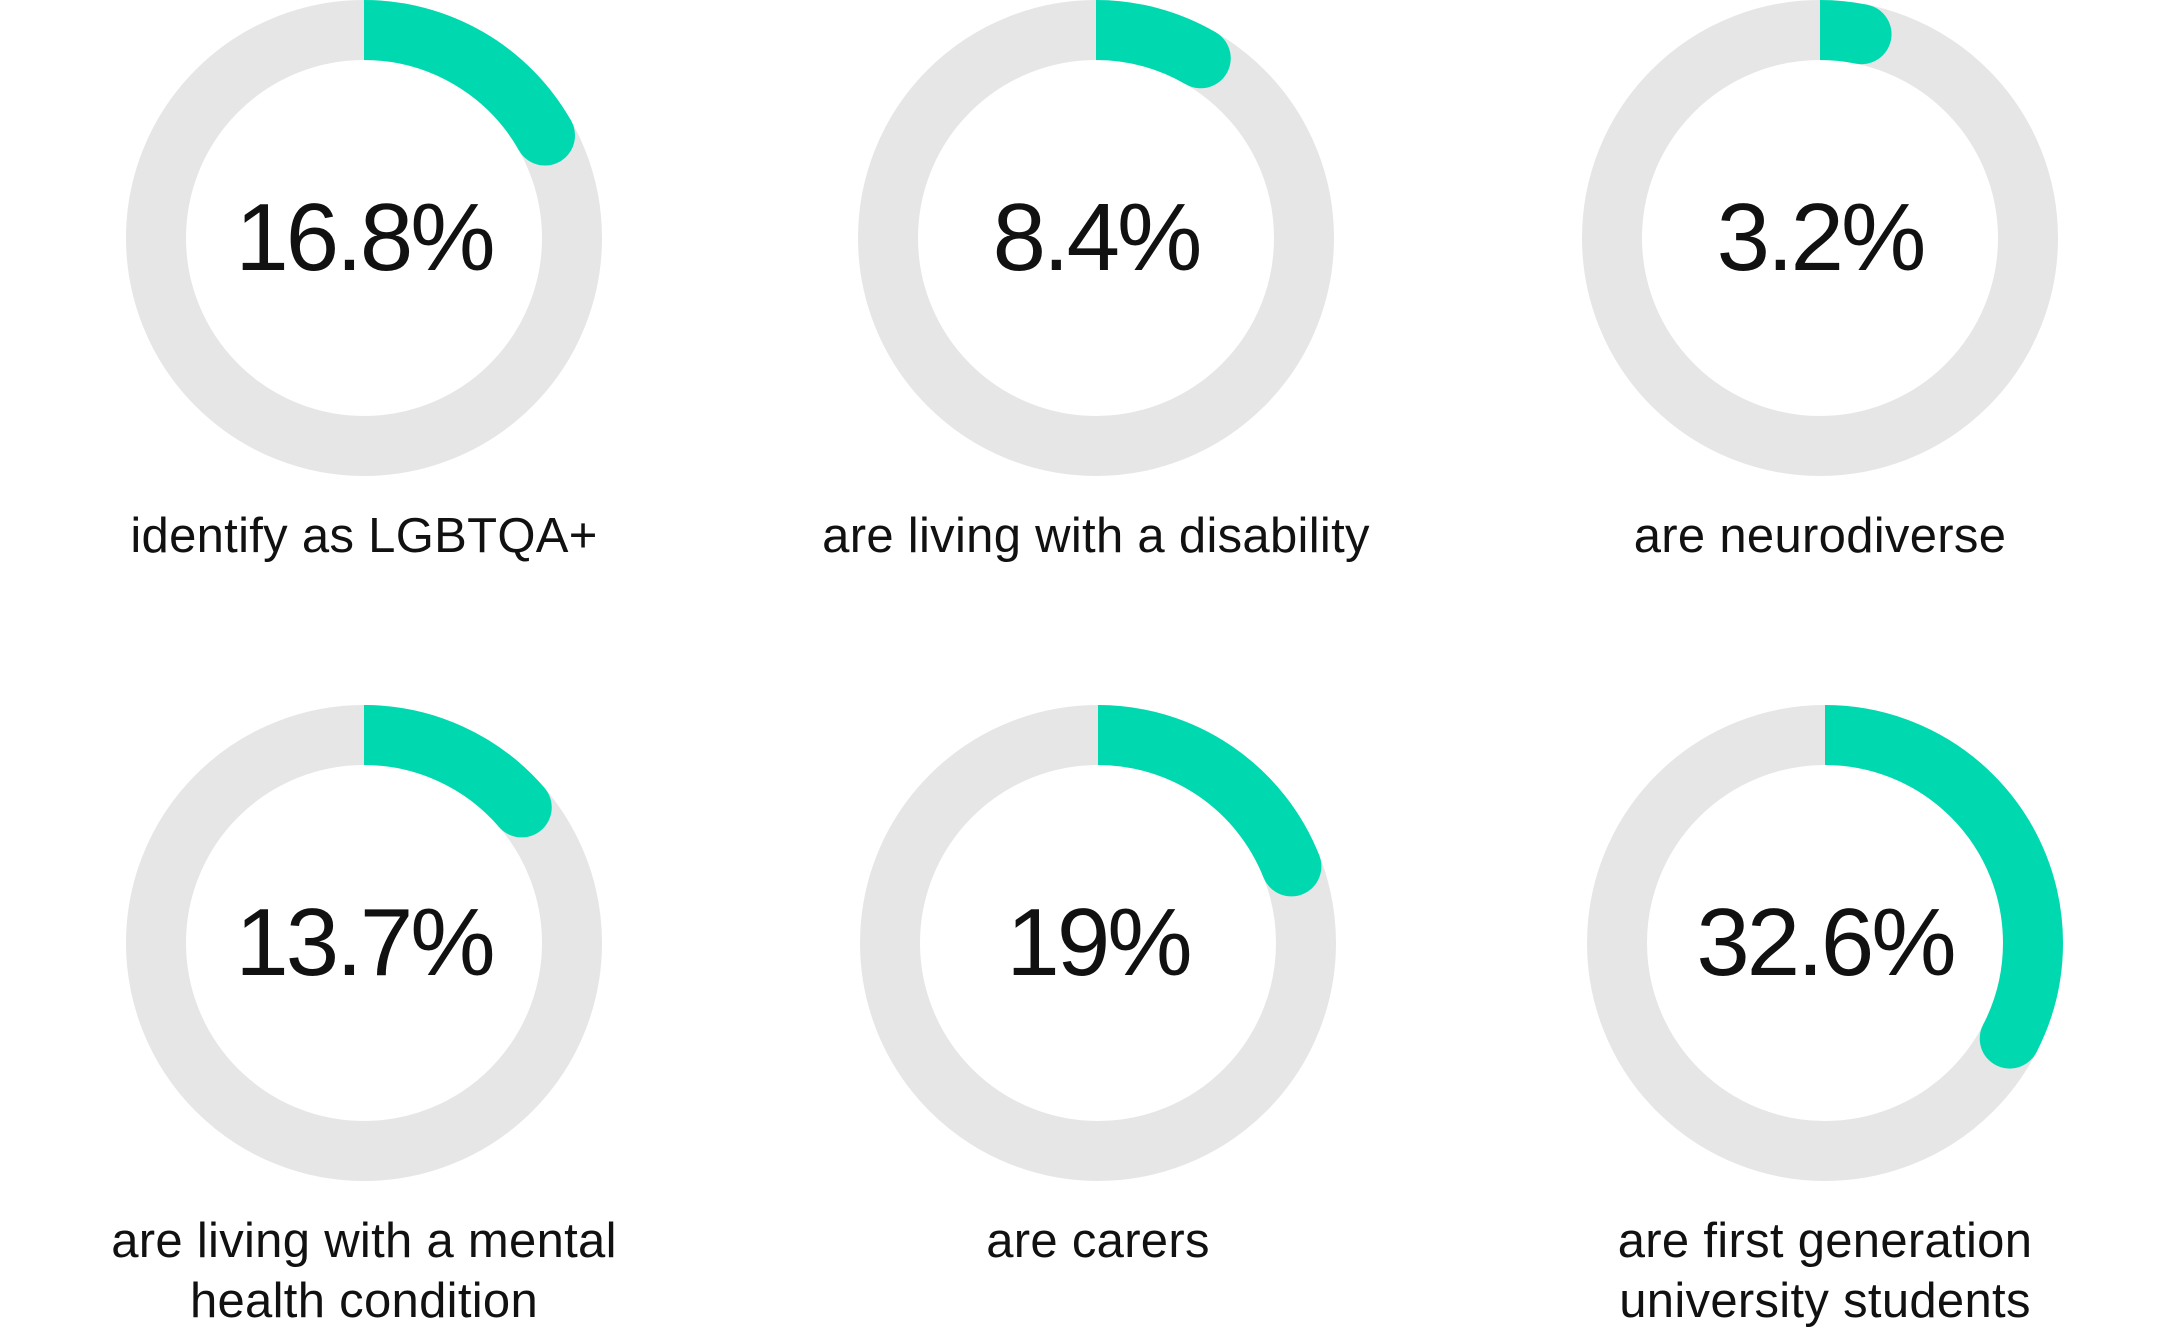 The height and width of the screenshot is (1331, 2162). I want to click on stat-caption: identify as LGBTQA+, so click(364, 536).